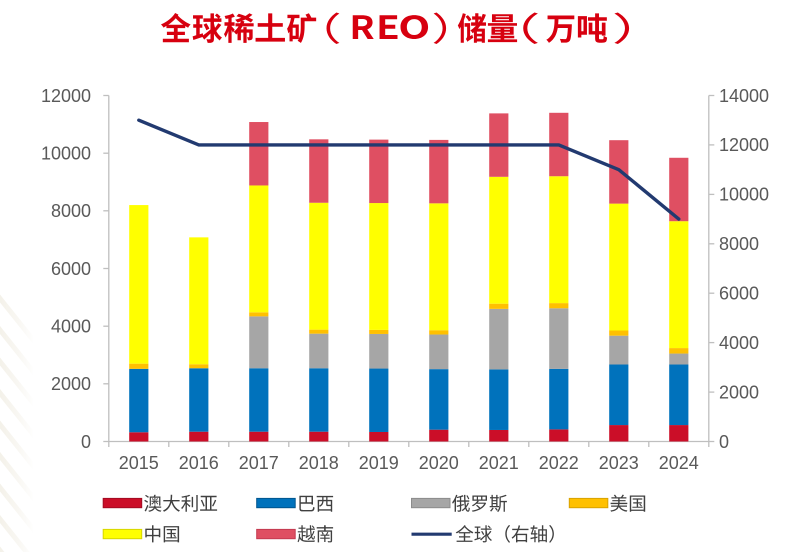  What do you see at coordinates (319, 463) in the screenshot?
I see `svg-text: 2018` at bounding box center [319, 463].